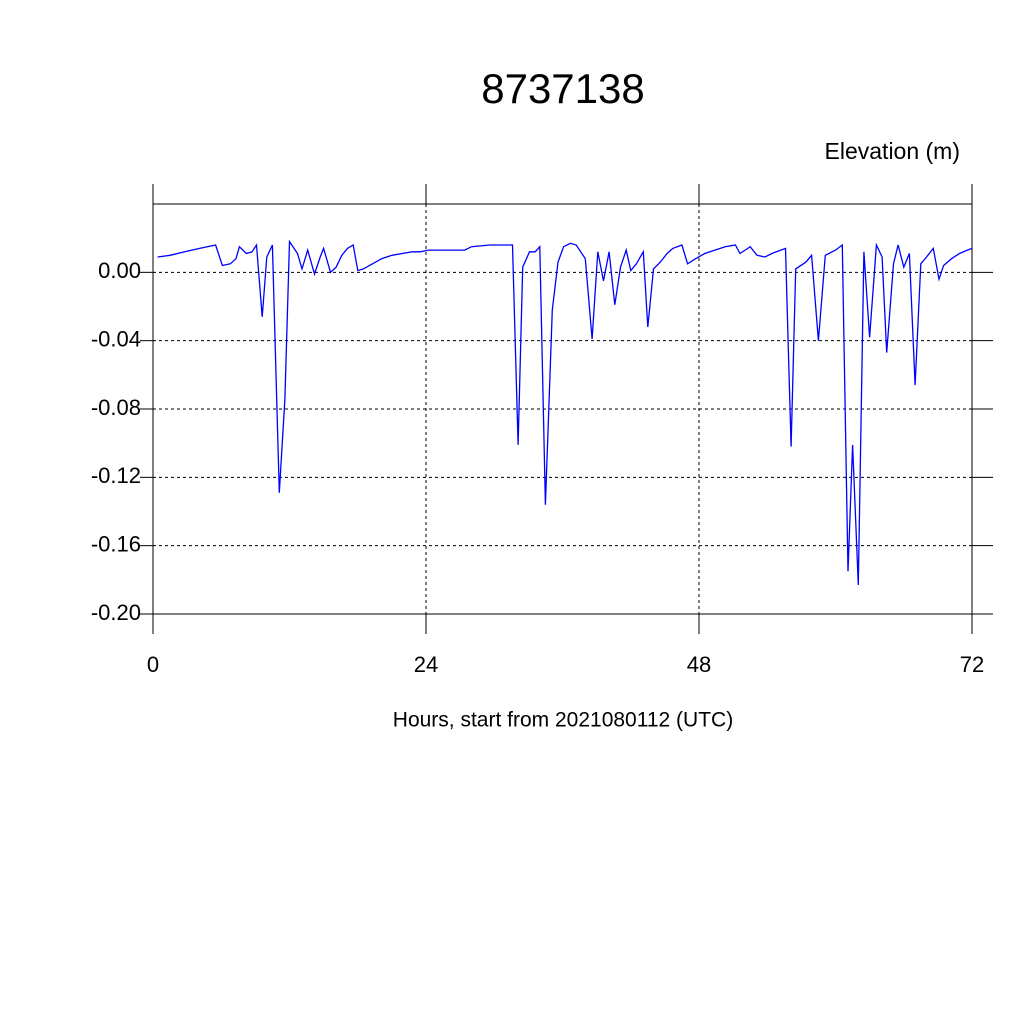 Image resolution: width=1024 pixels, height=1024 pixels. What do you see at coordinates (563, 720) in the screenshot?
I see `x-axis-label: Hours, start from 2021080112 (UTC)` at bounding box center [563, 720].